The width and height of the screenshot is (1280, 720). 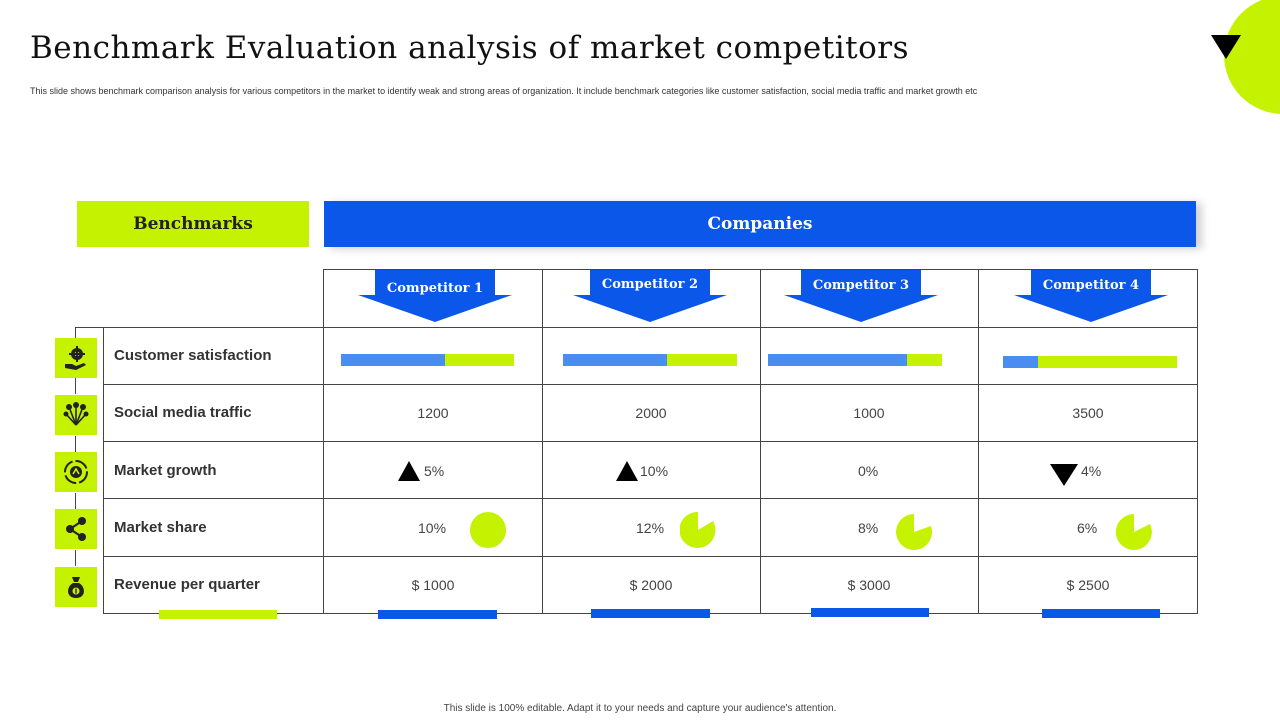 What do you see at coordinates (869, 585) in the screenshot?
I see `revenue-value: $ 3000` at bounding box center [869, 585].